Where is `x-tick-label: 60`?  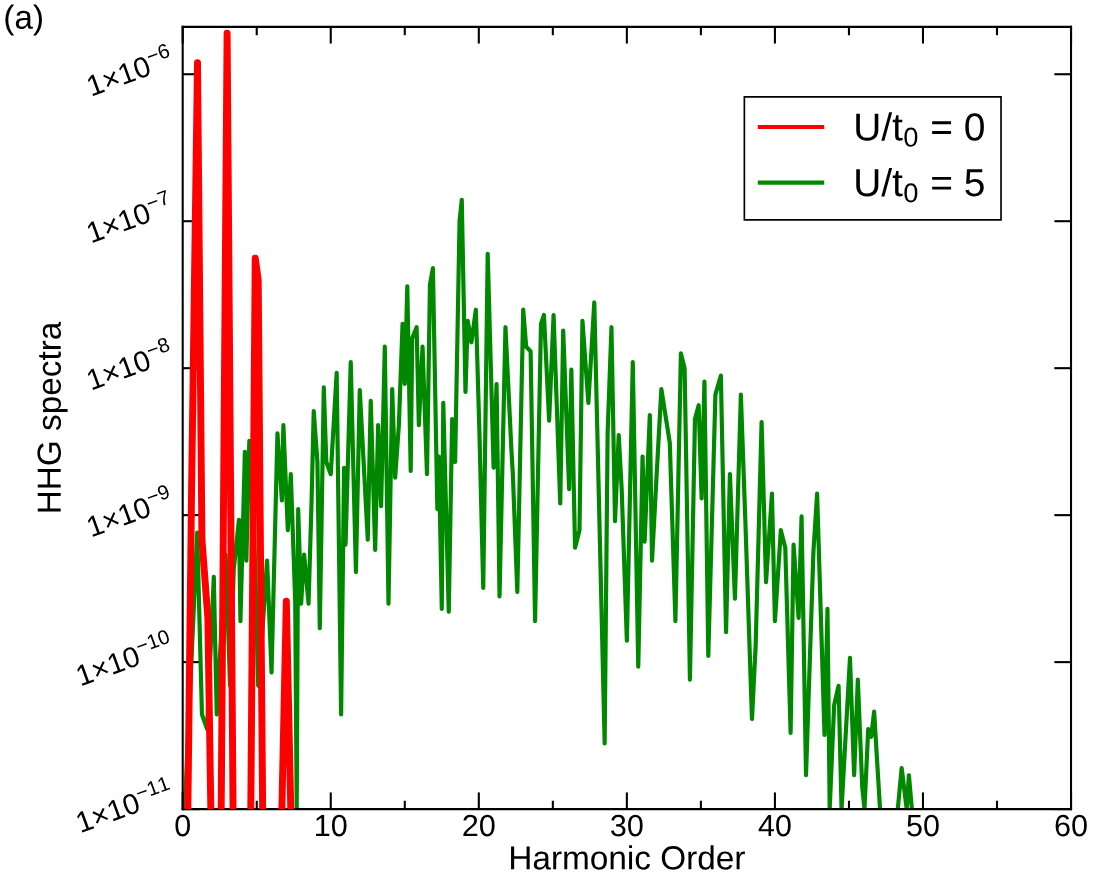 x-tick-label: 60 is located at coordinates (1071, 825).